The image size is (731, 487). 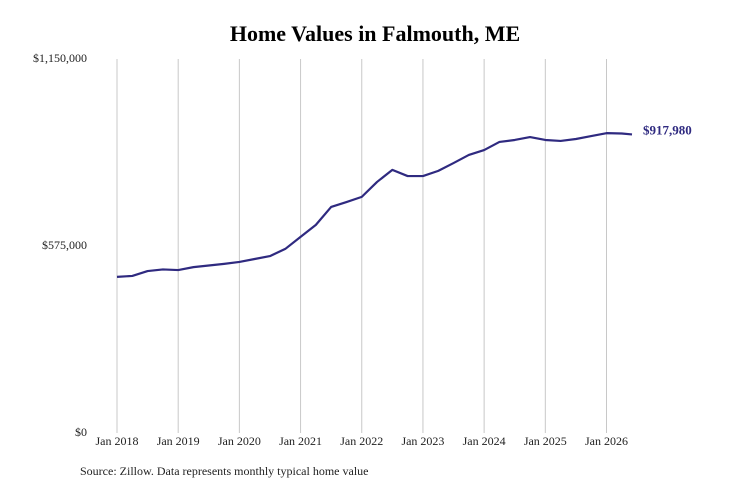 I want to click on x-tick-label: Jan 2022, so click(x=361, y=441).